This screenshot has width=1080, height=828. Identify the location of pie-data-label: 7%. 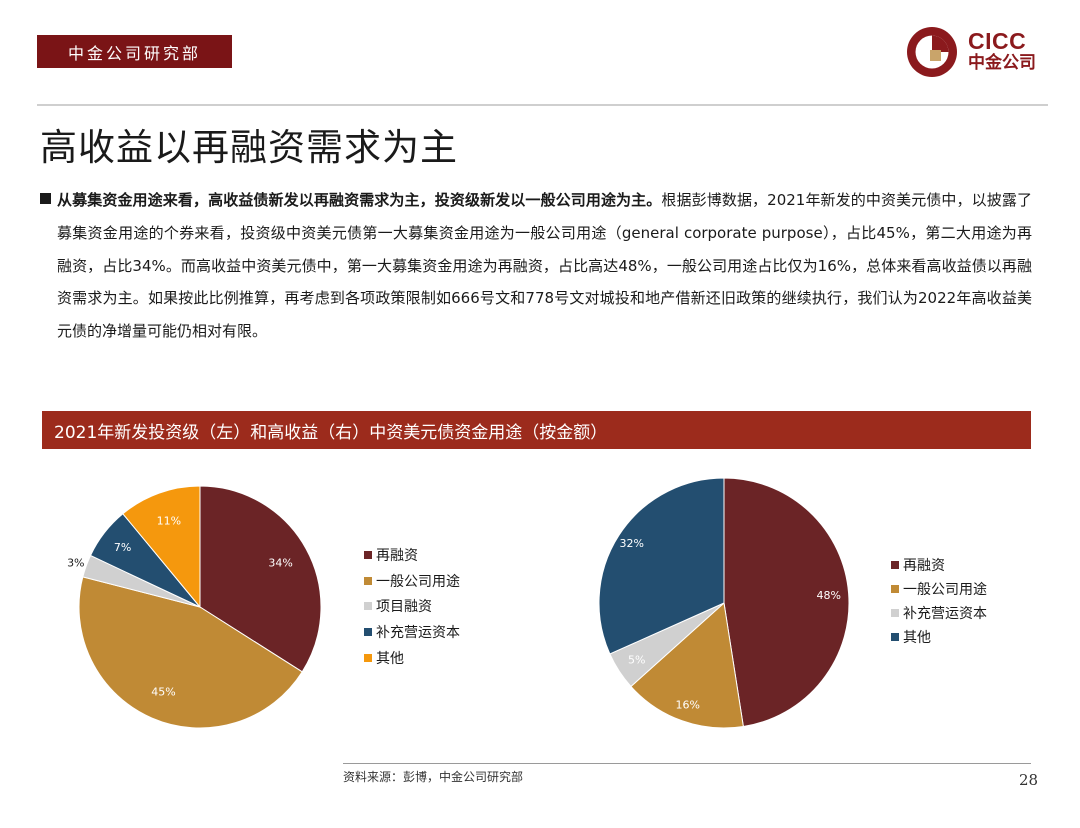
(122, 547).